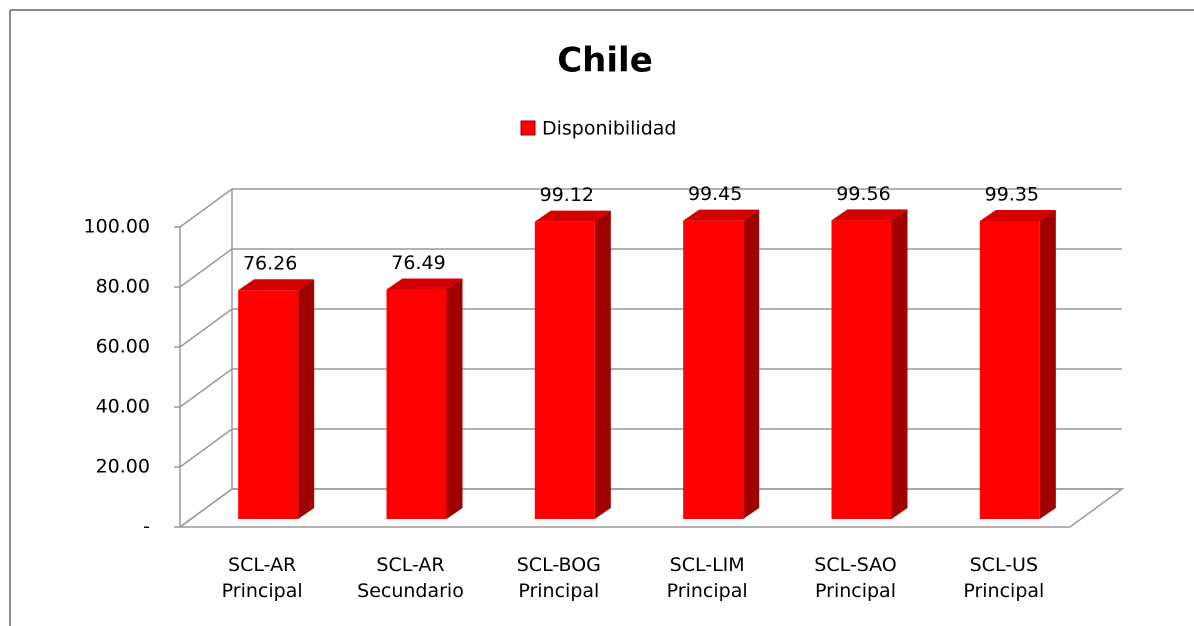 The image size is (1194, 626). Describe the element at coordinates (855, 578) in the screenshot. I see `x-tick-label: SCL-SAO Principal` at that location.